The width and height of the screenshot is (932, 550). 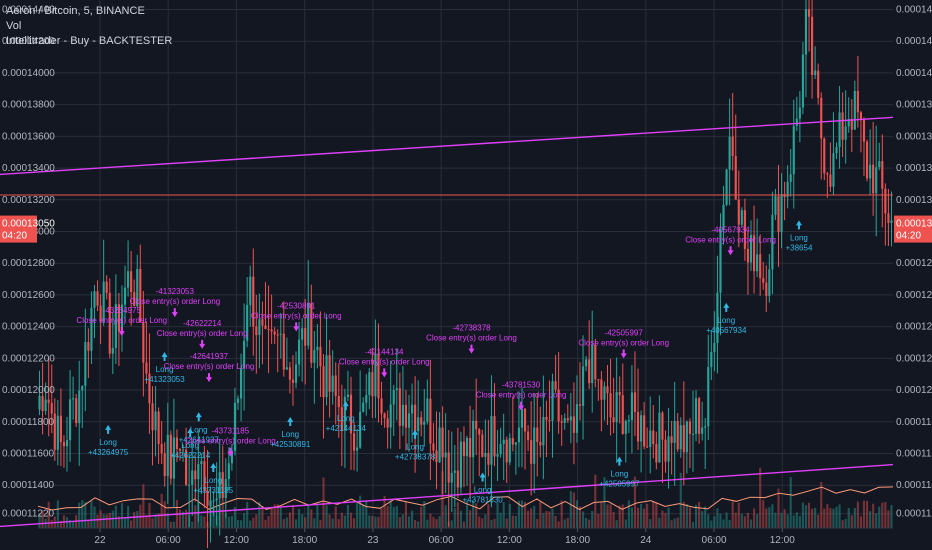 I want to click on right-price-tick: 0.00014000, so click(x=914, y=73).